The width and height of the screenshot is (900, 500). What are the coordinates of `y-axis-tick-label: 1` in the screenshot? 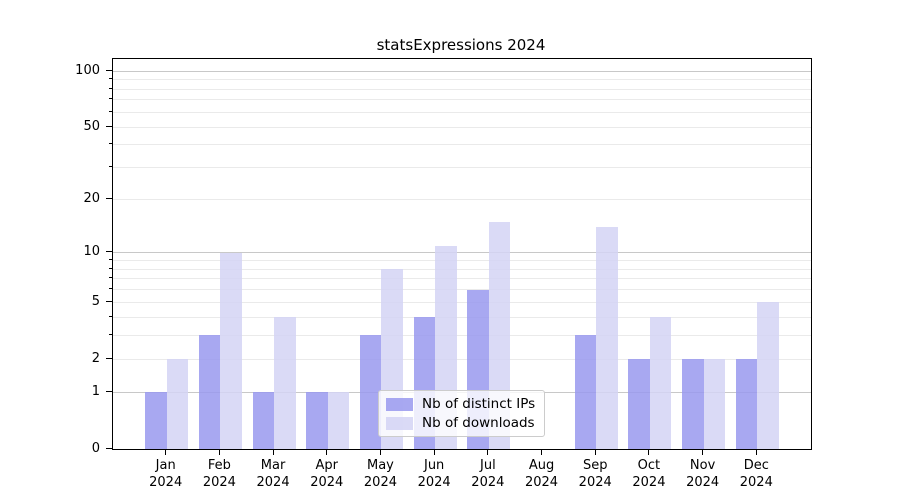 It's located at (95, 391).